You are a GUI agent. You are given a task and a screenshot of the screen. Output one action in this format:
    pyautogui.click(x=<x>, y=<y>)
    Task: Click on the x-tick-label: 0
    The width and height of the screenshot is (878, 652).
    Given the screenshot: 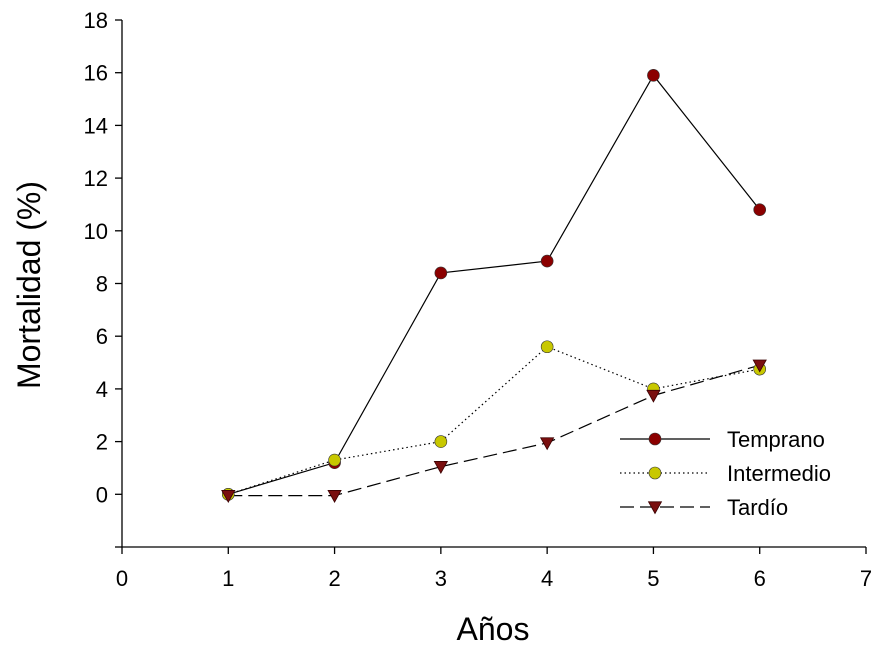 What is the action you would take?
    pyautogui.click(x=122, y=578)
    